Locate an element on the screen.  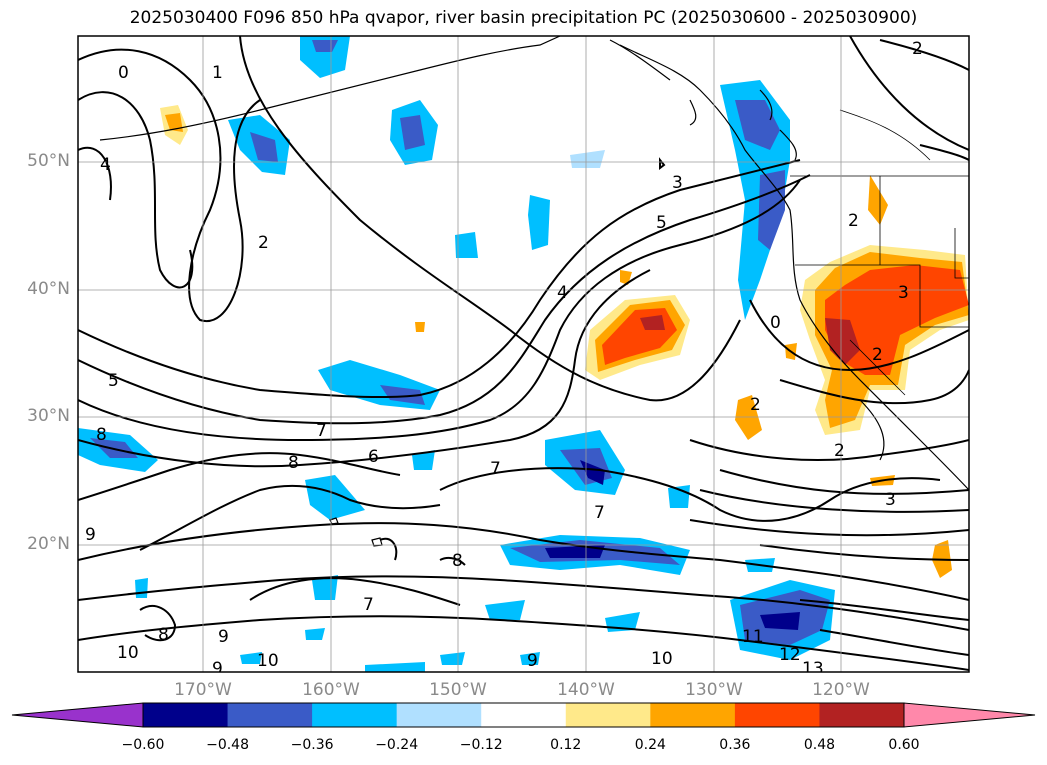
colorbar-segments is located at coordinates (523, 715).